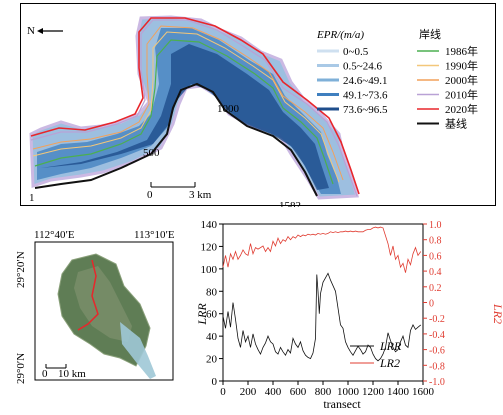 Image resolution: width=503 pixels, height=415 pixels. What do you see at coordinates (212, 315) in the screenshot?
I see `y-tick-label-left: 60` at bounding box center [212, 315].